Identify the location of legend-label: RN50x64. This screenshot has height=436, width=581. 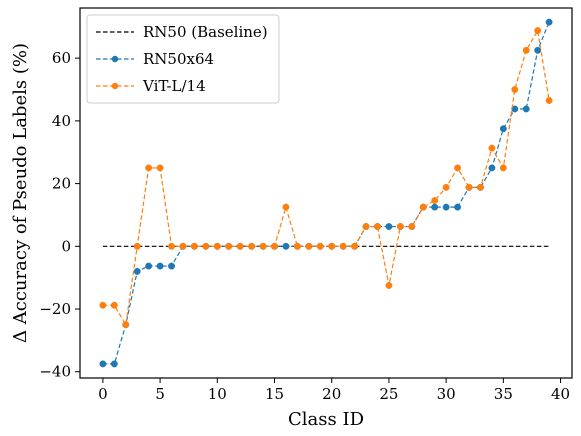
(178, 59).